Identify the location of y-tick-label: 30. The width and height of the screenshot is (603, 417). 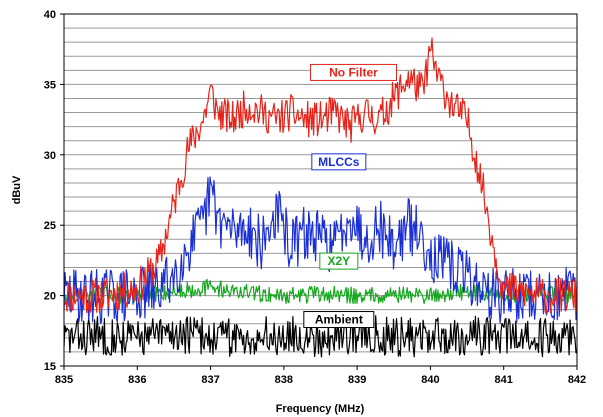
(50, 156).